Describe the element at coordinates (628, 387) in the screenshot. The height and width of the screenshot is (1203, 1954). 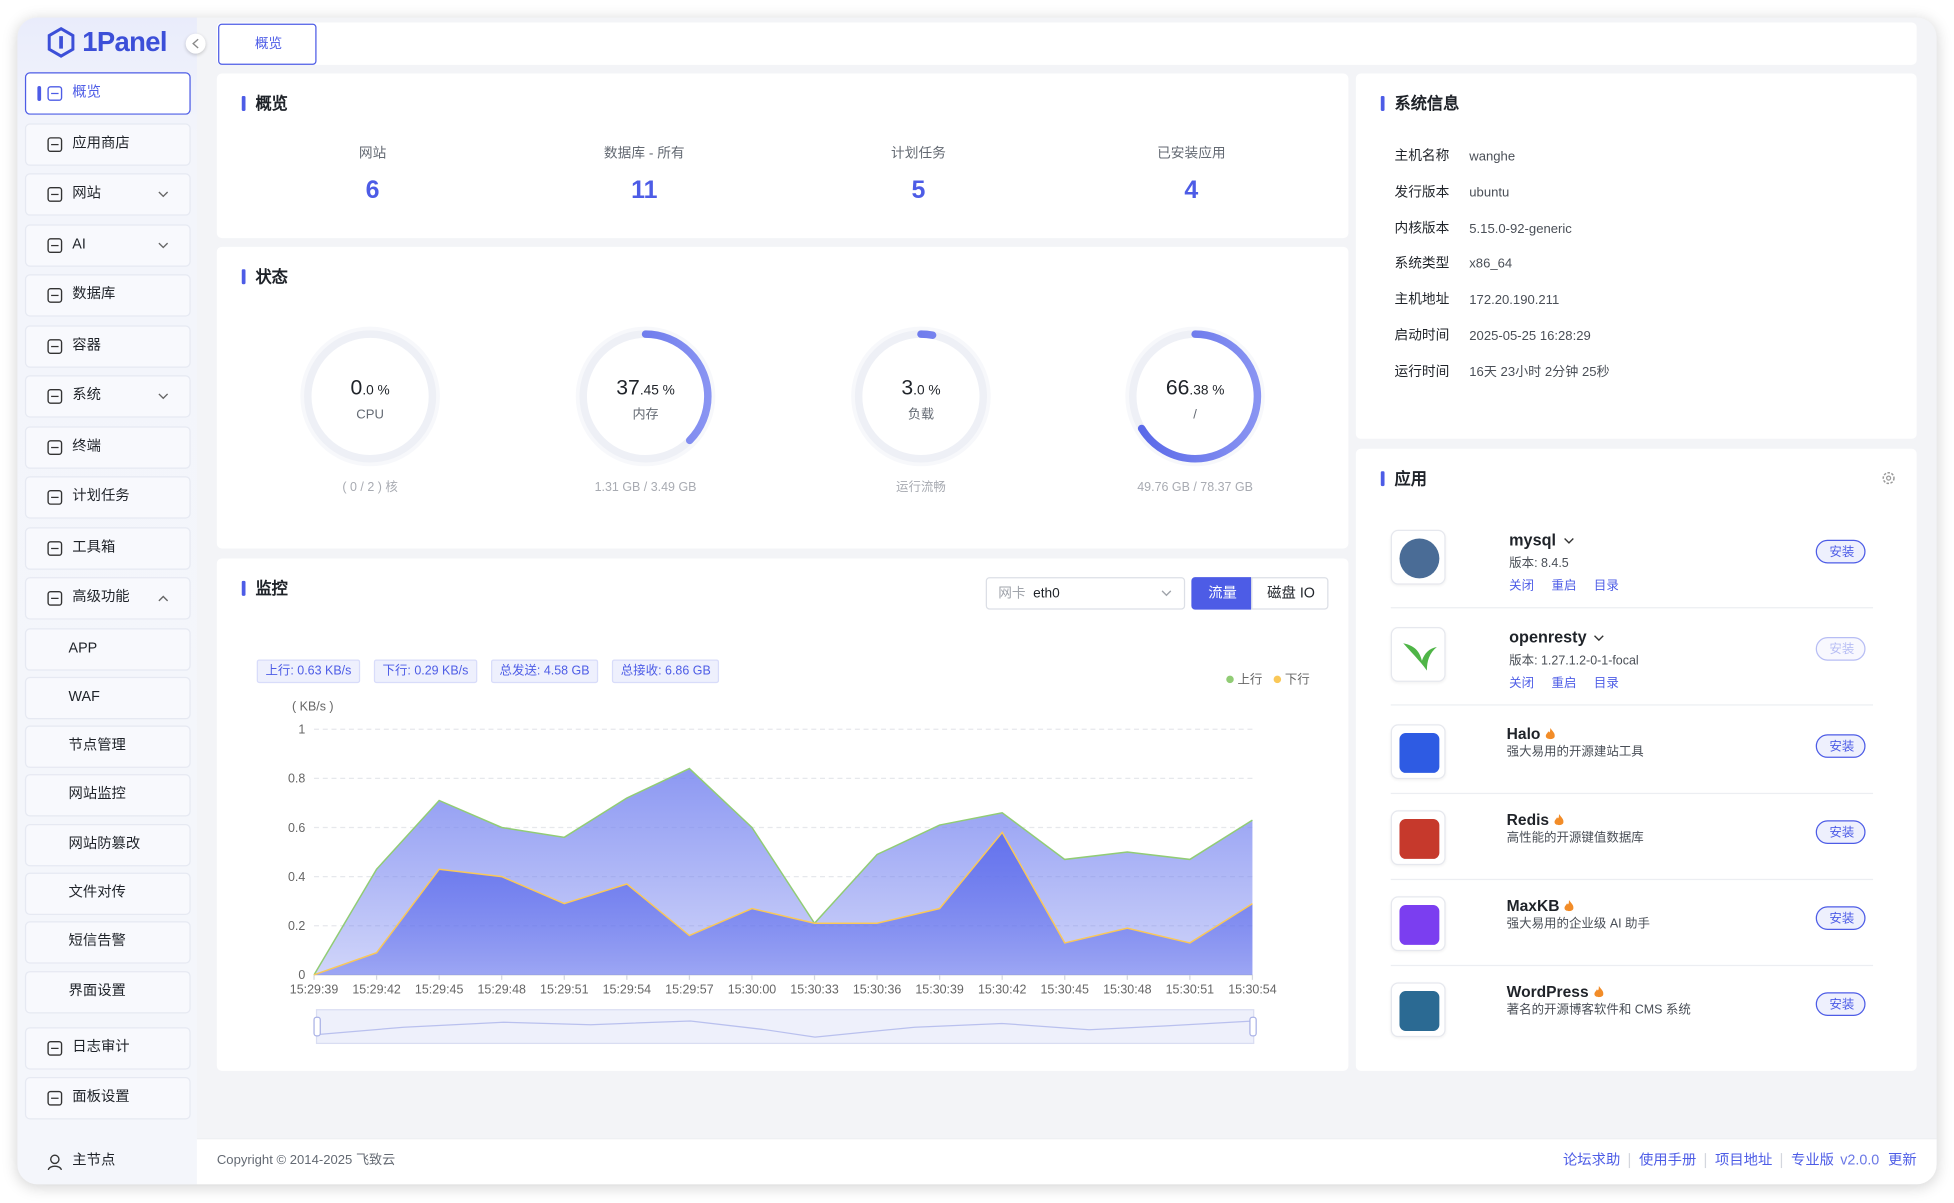
I see `gauge-int: 37` at that location.